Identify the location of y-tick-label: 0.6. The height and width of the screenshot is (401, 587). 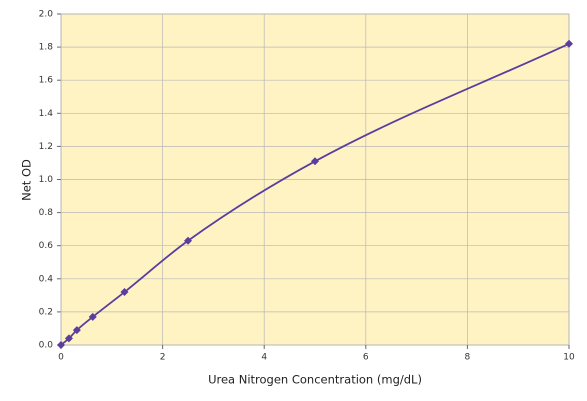
(46, 246).